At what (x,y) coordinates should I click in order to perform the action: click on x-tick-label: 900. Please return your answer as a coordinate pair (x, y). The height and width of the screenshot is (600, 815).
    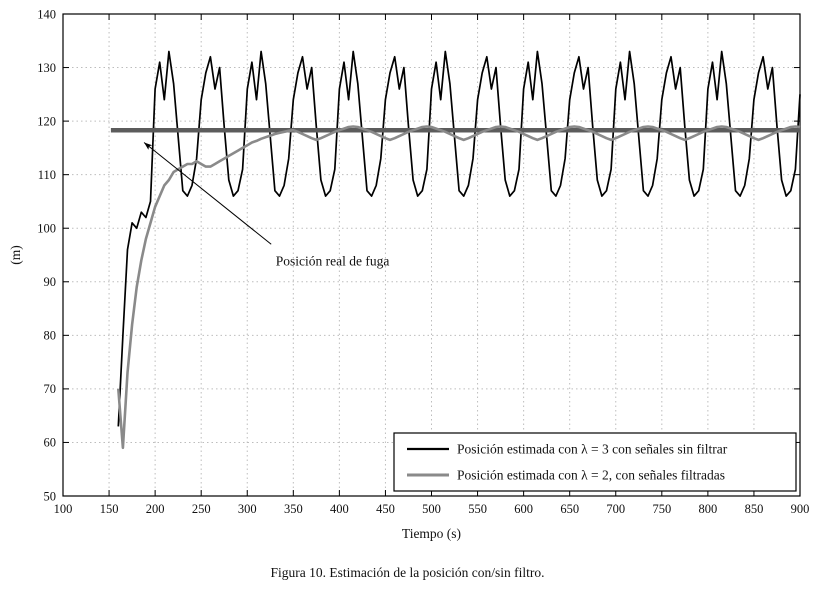
    Looking at the image, I should click on (800, 509).